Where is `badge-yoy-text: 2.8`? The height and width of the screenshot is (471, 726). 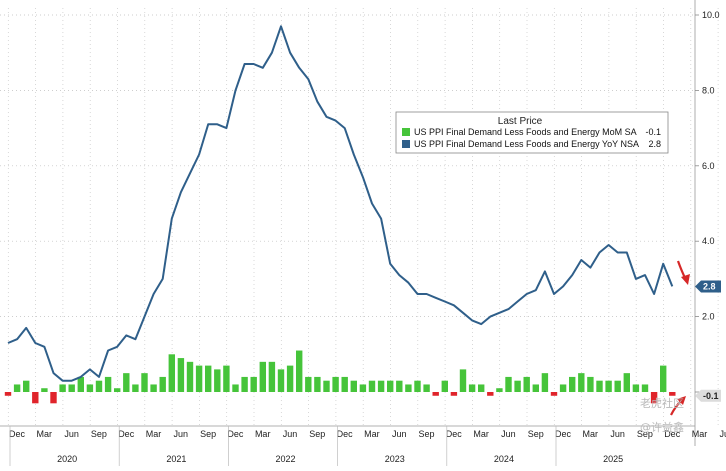
badge-yoy-text: 2.8 is located at coordinates (709, 286).